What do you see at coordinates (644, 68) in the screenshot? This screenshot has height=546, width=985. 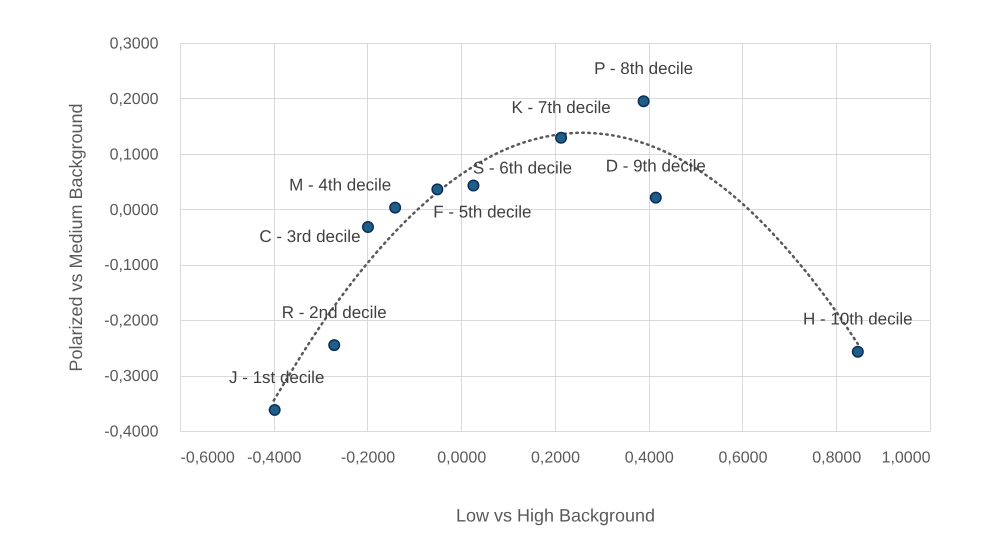 I see `annotation: P - 8th decile` at bounding box center [644, 68].